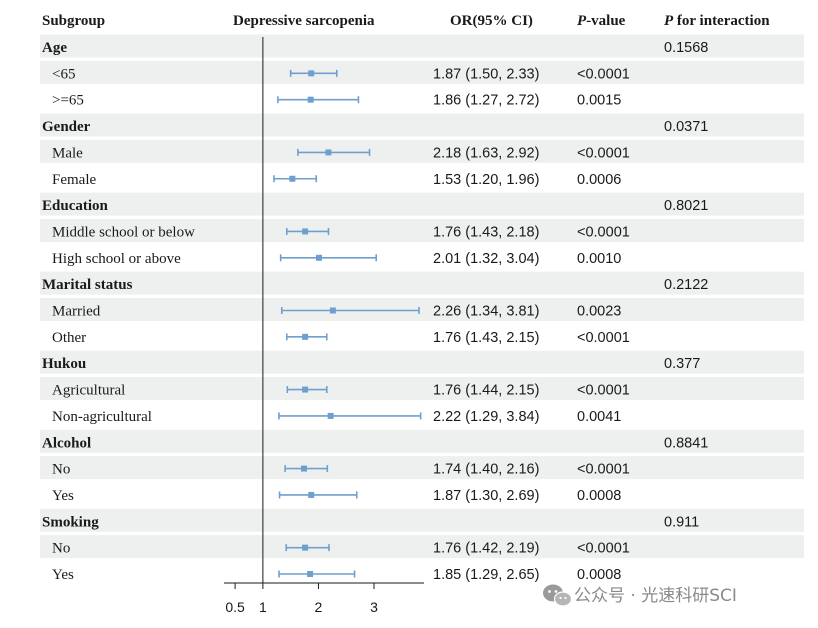 This screenshot has height=628, width=818. I want to click on or-ci-value: 2.18 (1.63, 2.92), so click(486, 153).